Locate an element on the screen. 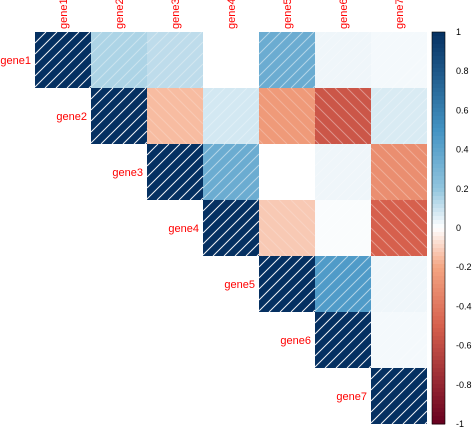  colorbar-tick-label: 0 is located at coordinates (458, 228).